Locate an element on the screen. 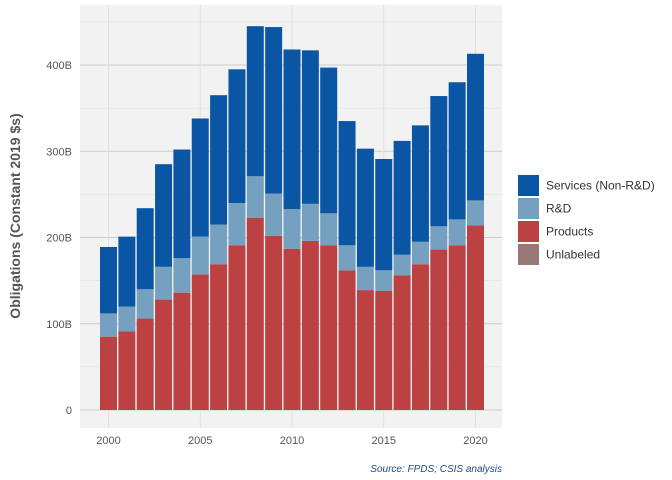 Image resolution: width=672 pixels, height=480 pixels. bar-segment-products-2013 is located at coordinates (347, 340).